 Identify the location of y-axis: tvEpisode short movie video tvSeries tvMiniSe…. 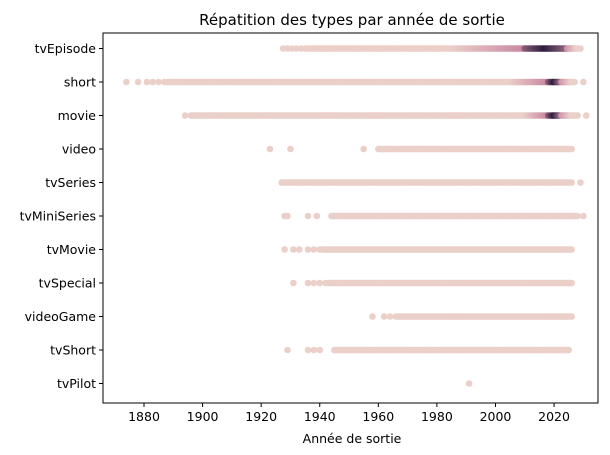
(61, 216).